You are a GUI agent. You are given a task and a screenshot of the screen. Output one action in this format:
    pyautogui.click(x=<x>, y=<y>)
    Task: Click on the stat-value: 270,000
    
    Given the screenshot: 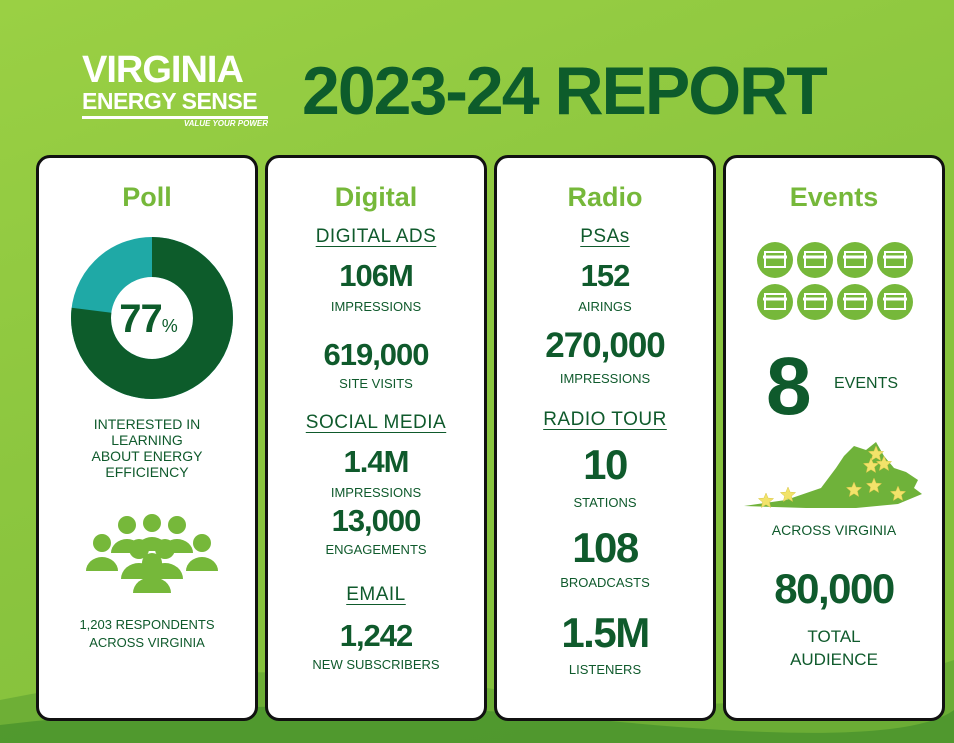 What is the action you would take?
    pyautogui.click(x=605, y=345)
    